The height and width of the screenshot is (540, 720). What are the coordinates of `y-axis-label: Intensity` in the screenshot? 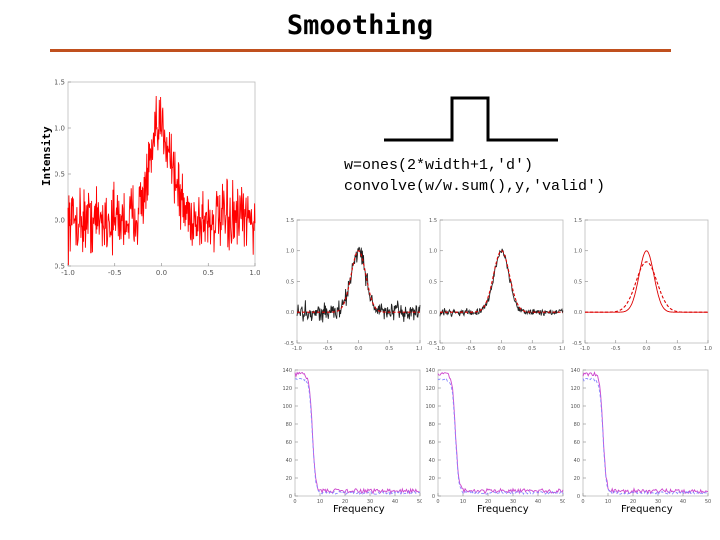 It's located at (46, 156).